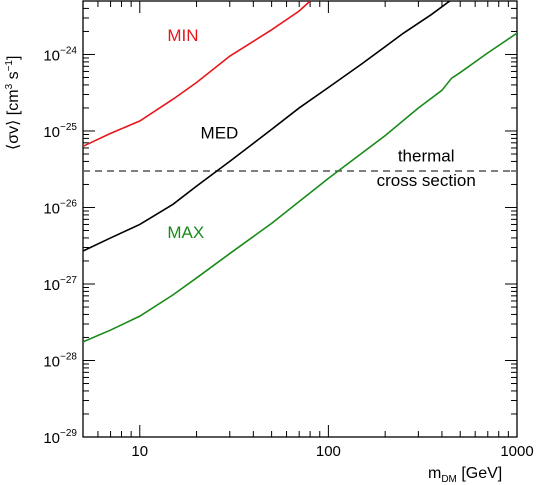 The image size is (540, 485). What do you see at coordinates (60, 207) in the screenshot?
I see `y-tick-label: 10−26` at bounding box center [60, 207].